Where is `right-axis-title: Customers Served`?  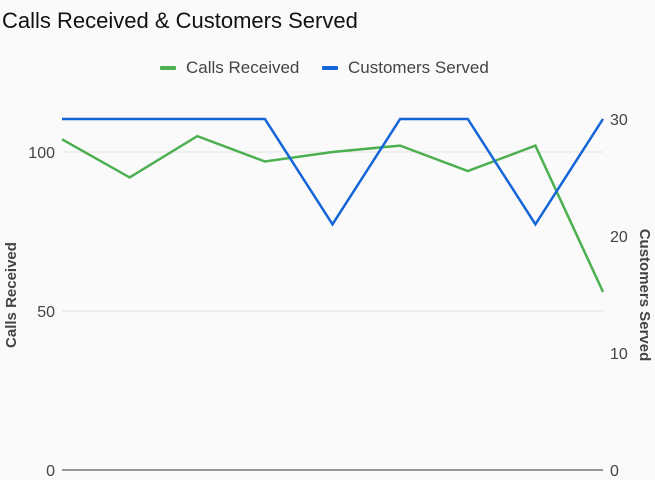 right-axis-title: Customers Served is located at coordinates (644, 295).